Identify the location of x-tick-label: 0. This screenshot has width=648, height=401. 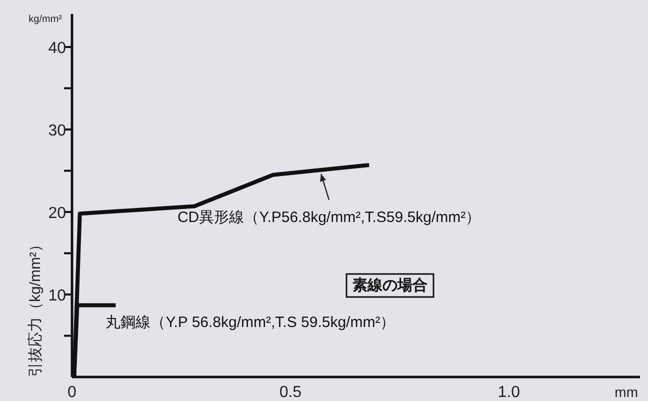
(72, 392).